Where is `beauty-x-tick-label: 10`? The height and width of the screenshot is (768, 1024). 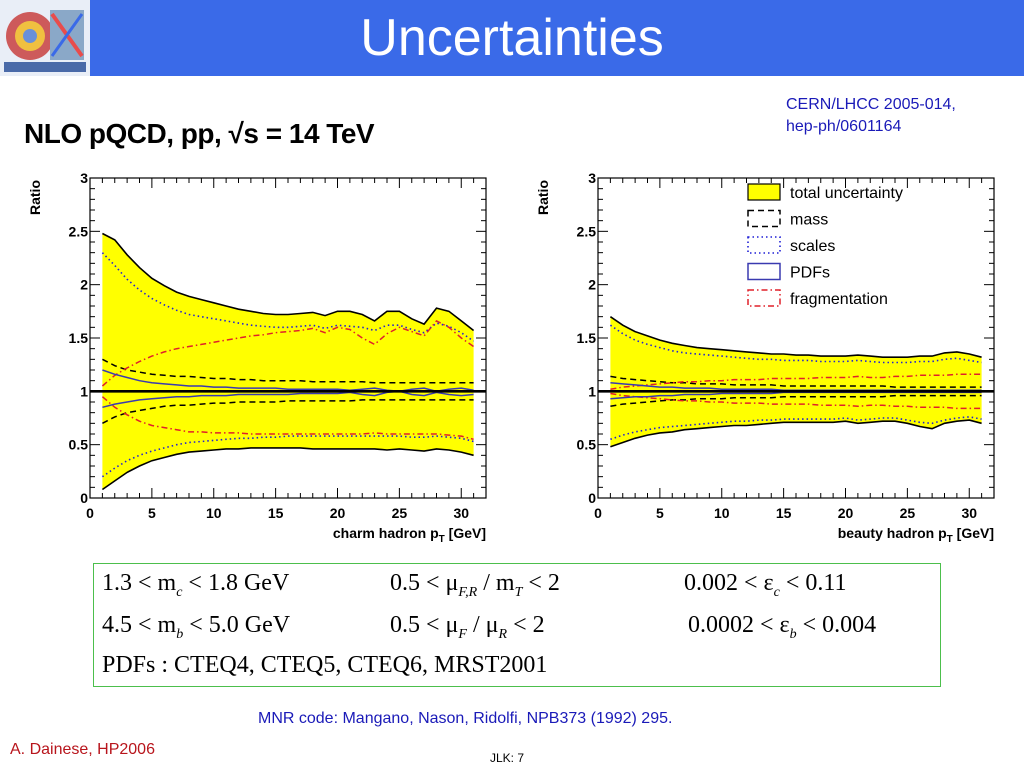
beauty-x-tick-label: 10 is located at coordinates (722, 513).